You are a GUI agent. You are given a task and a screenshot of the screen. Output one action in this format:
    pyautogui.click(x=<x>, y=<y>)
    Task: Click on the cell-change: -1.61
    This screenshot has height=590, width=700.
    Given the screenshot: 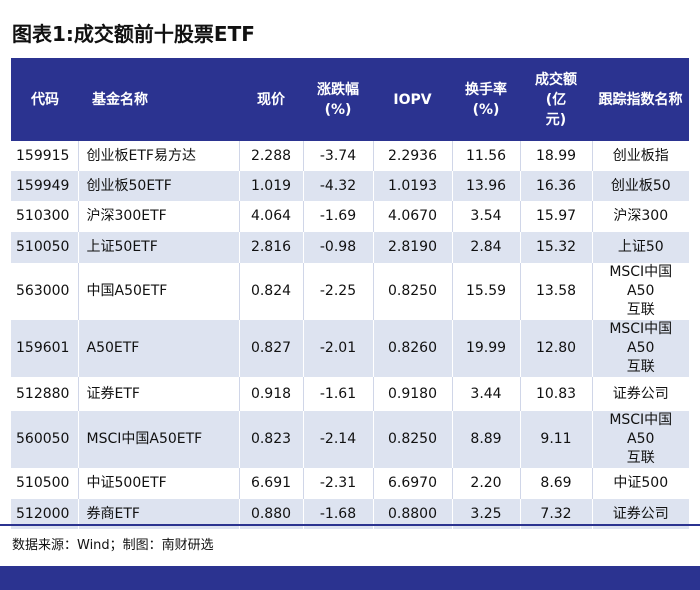 What is the action you would take?
    pyautogui.click(x=338, y=394)
    